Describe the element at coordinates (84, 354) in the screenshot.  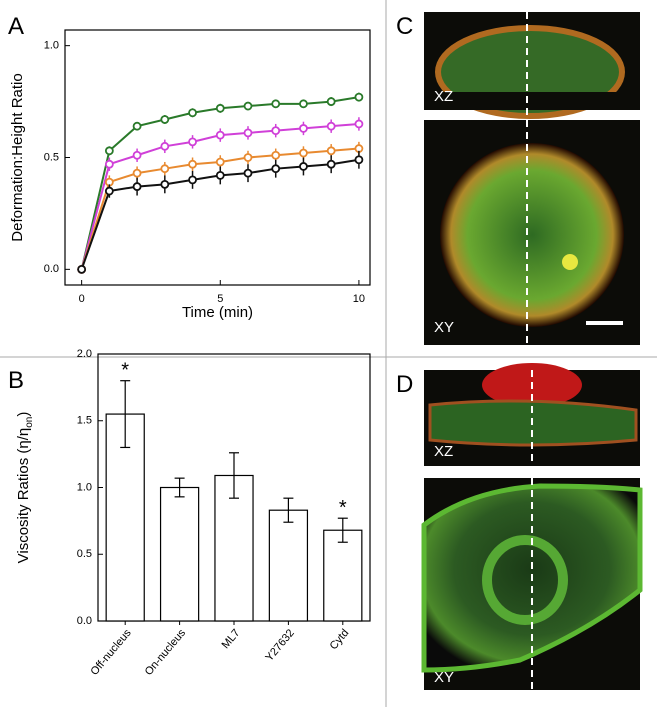
I see `y-tick-label: 2.0` at that location.